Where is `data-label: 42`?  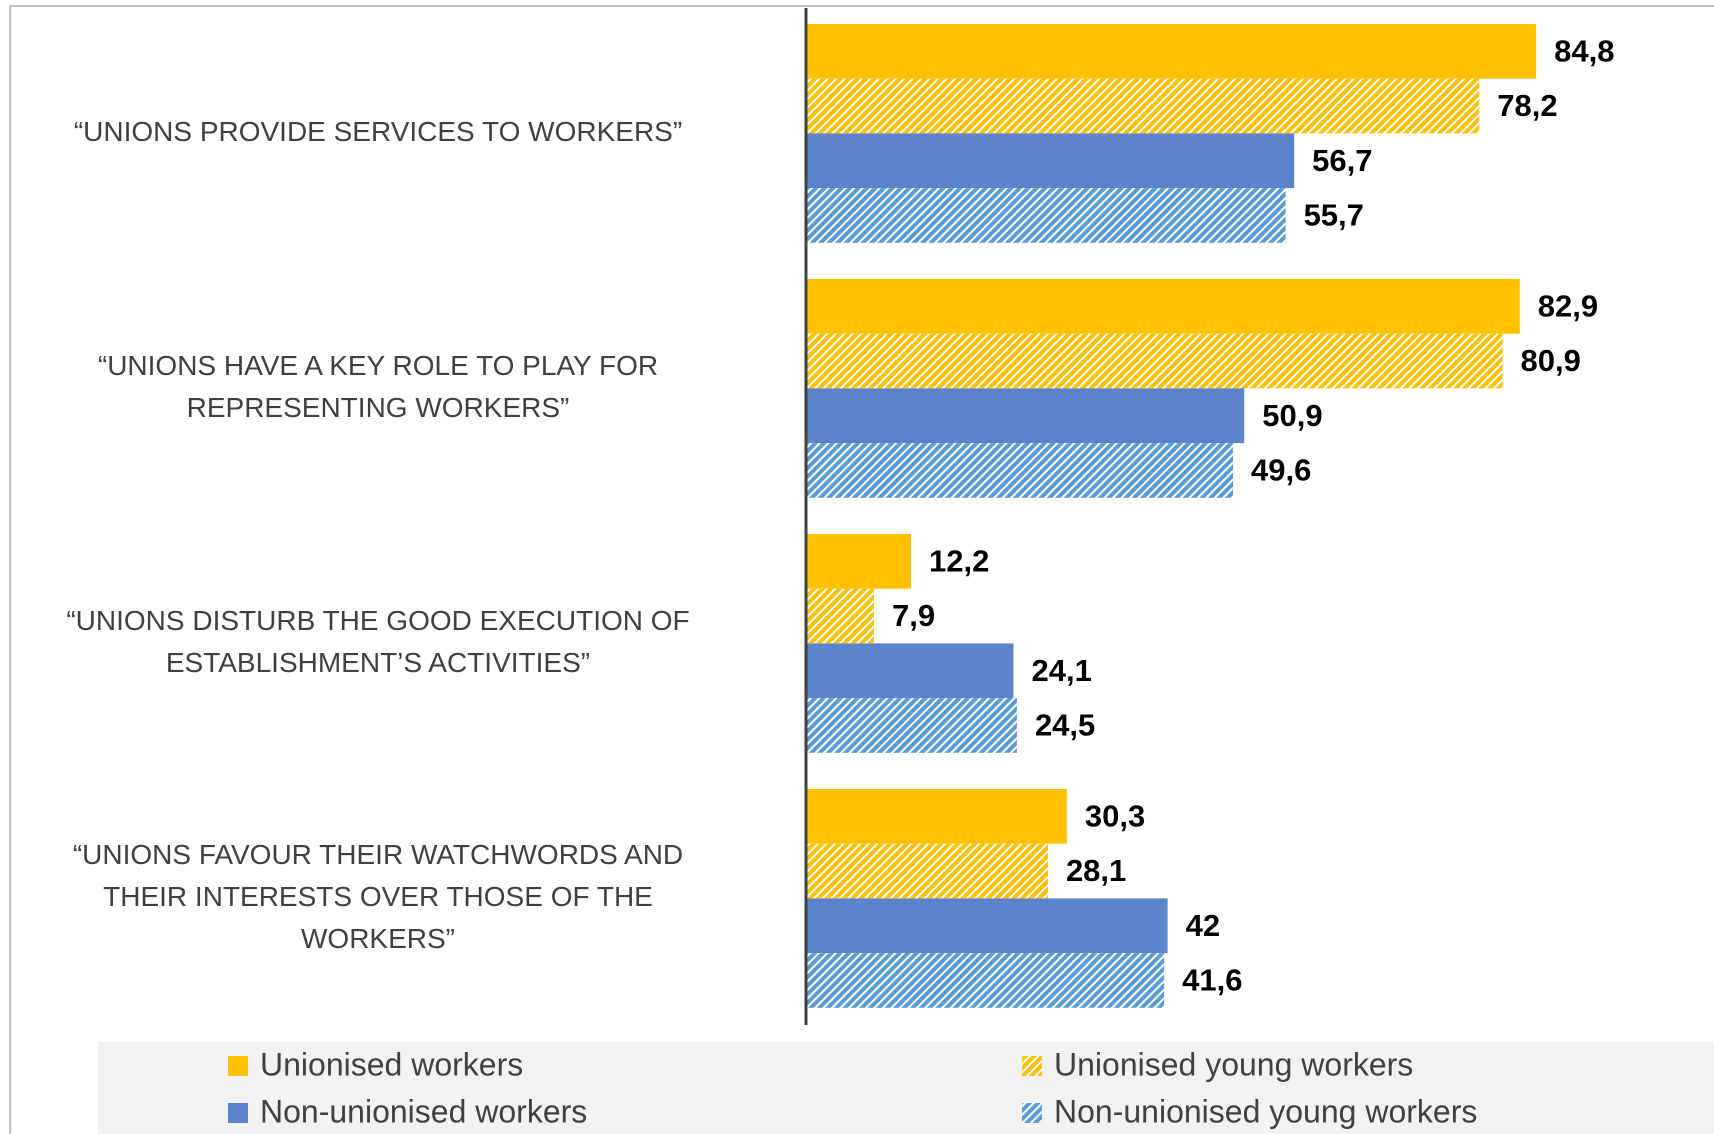 data-label: 42 is located at coordinates (1203, 925).